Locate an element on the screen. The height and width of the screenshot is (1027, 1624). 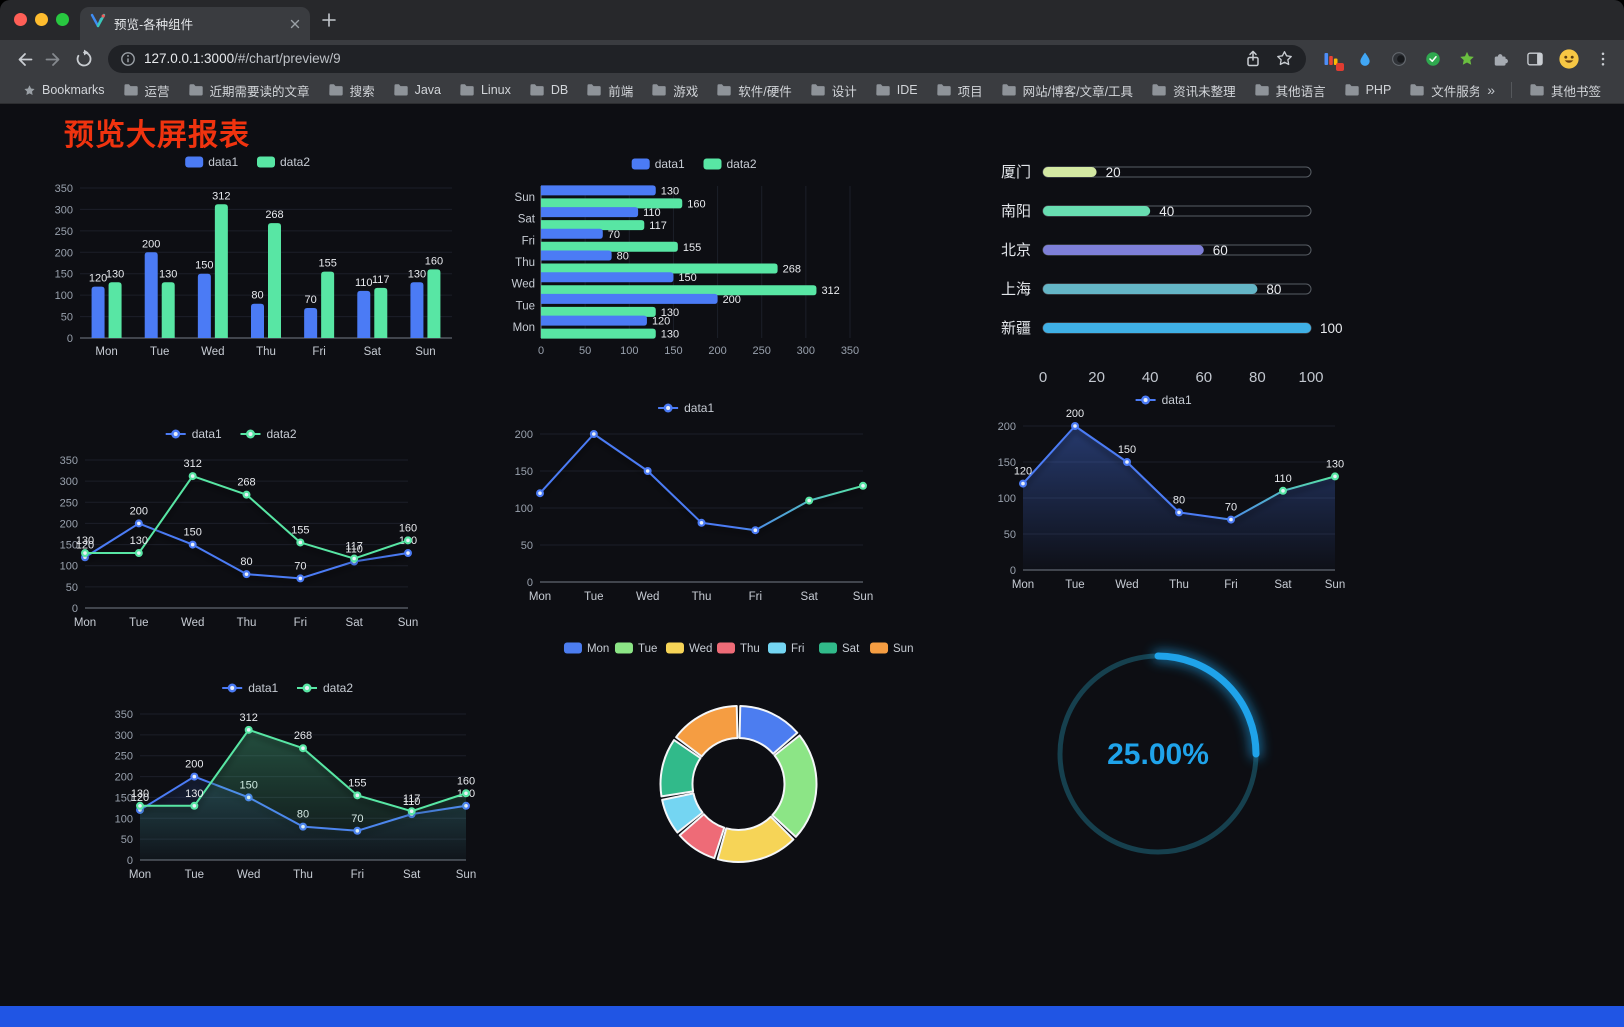
bookmark-folder: 文件服务器 is located at coordinates (1439, 90).